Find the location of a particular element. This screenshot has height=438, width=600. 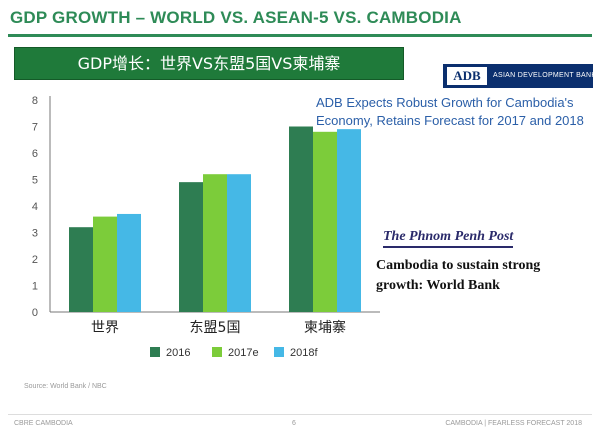

chinese-banner: GDP增长：世界VS东盟5国VS柬埔寨 is located at coordinates (209, 63).